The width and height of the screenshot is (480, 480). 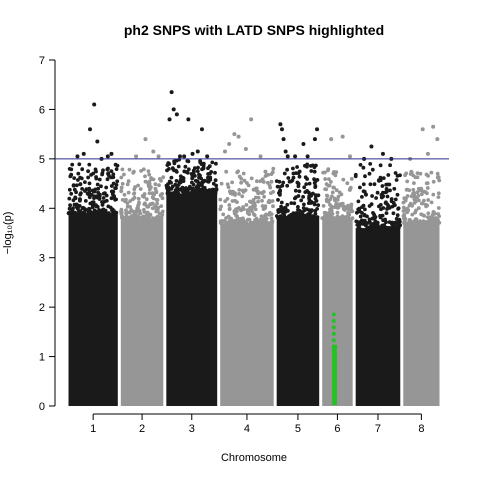 What do you see at coordinates (298, 312) in the screenshot?
I see `chromosome-5-dense-points` at bounding box center [298, 312].